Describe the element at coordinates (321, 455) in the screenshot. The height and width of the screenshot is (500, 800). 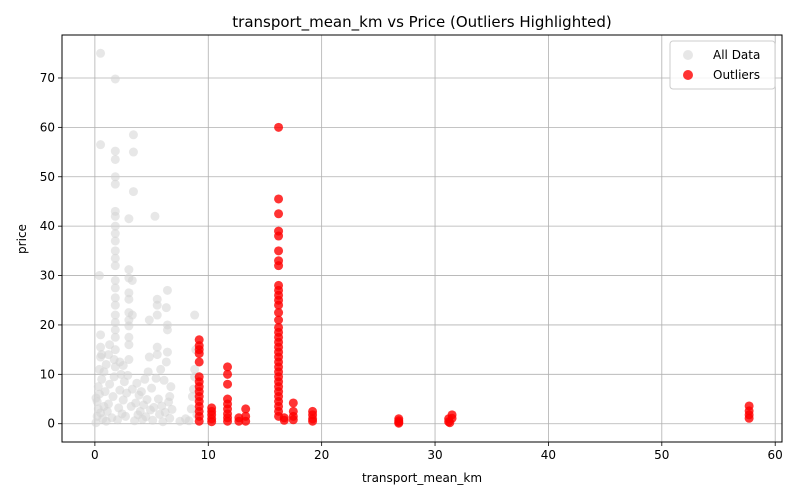
I see `x-tick-label: 20` at that location.